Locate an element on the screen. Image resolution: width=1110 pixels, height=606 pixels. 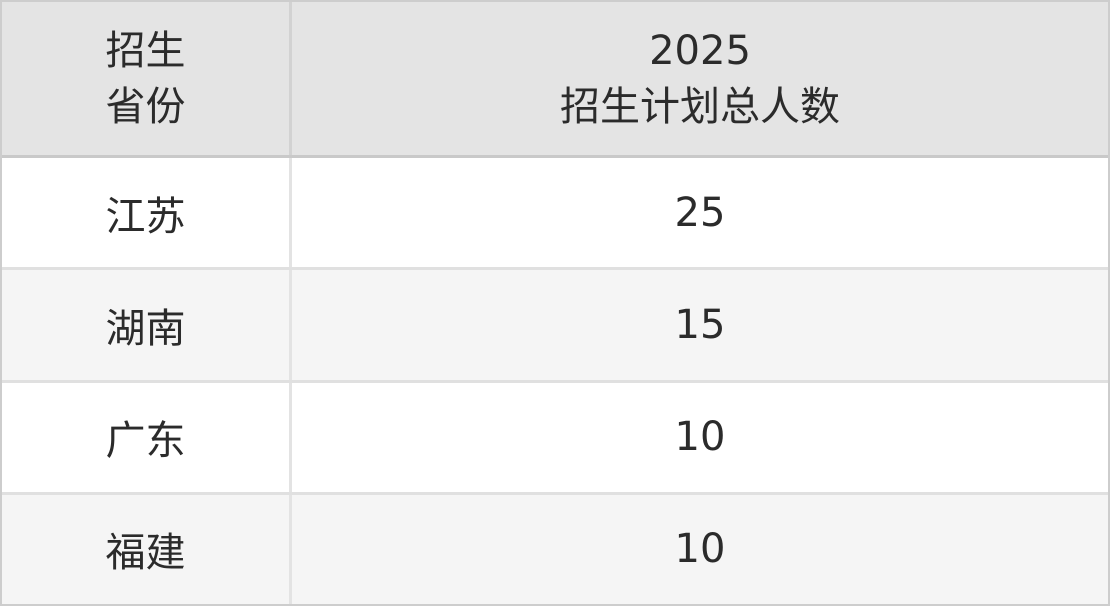
province-cell: 湖南 is located at coordinates (147, 325).